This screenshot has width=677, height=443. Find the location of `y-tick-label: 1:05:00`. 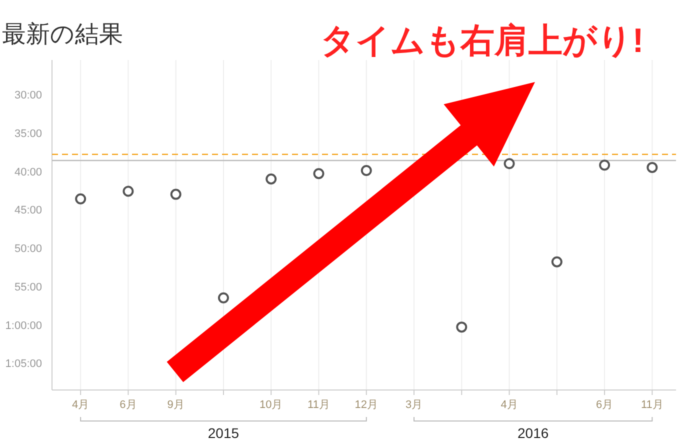

y-tick-label: 1:05:00 is located at coordinates (23, 364).